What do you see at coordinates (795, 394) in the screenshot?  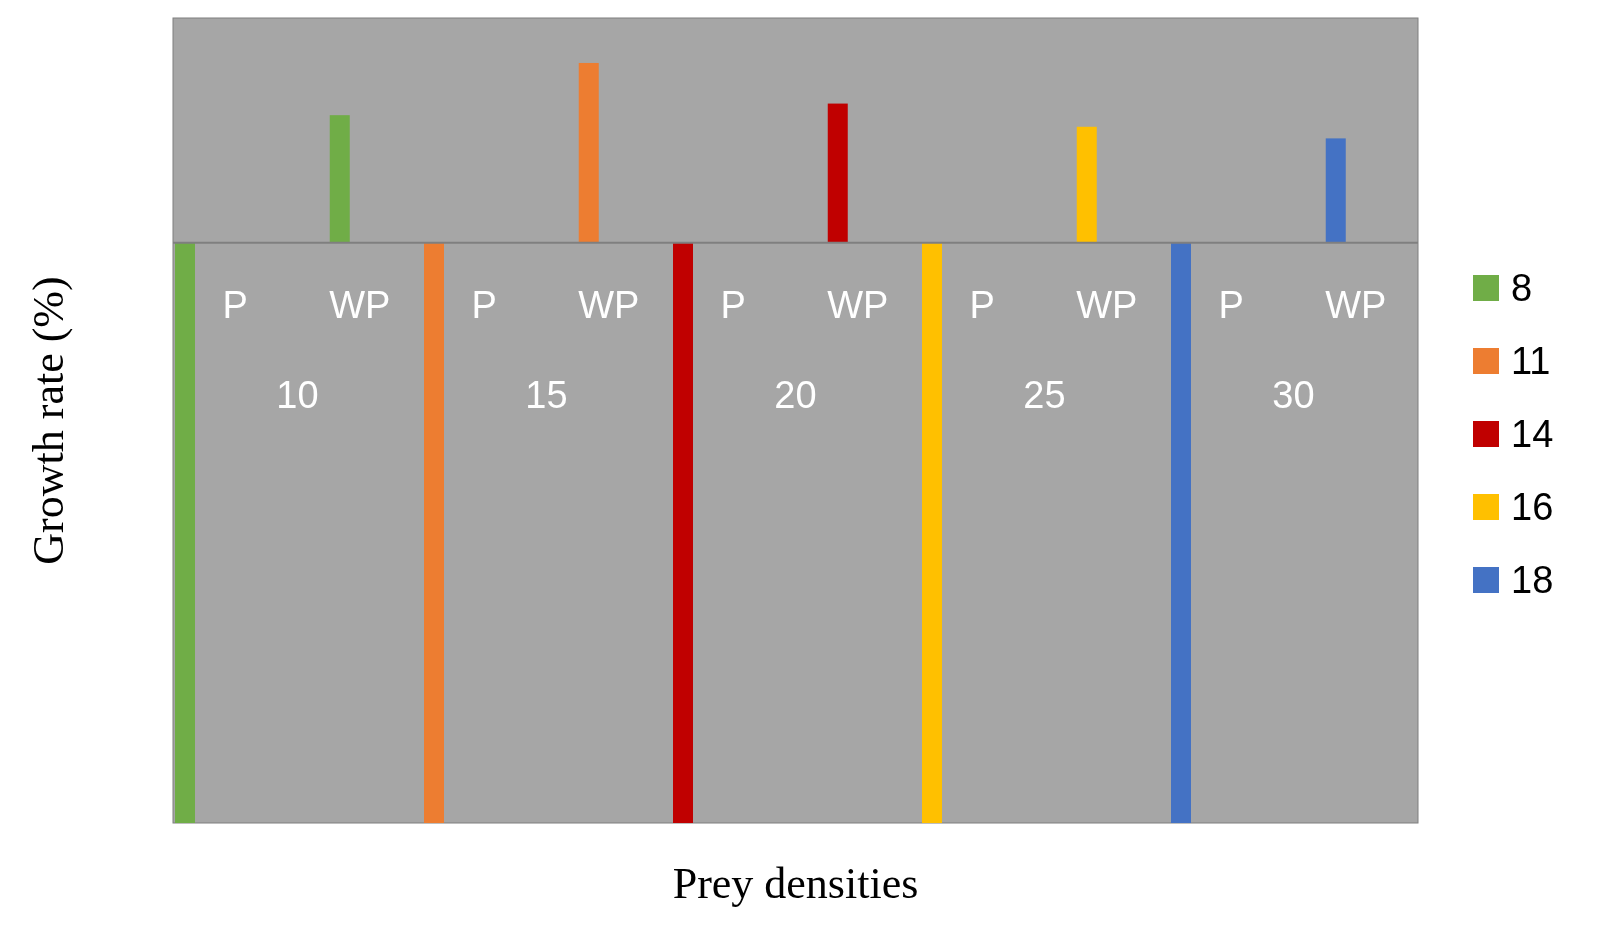 I see `annotation: 20` at bounding box center [795, 394].